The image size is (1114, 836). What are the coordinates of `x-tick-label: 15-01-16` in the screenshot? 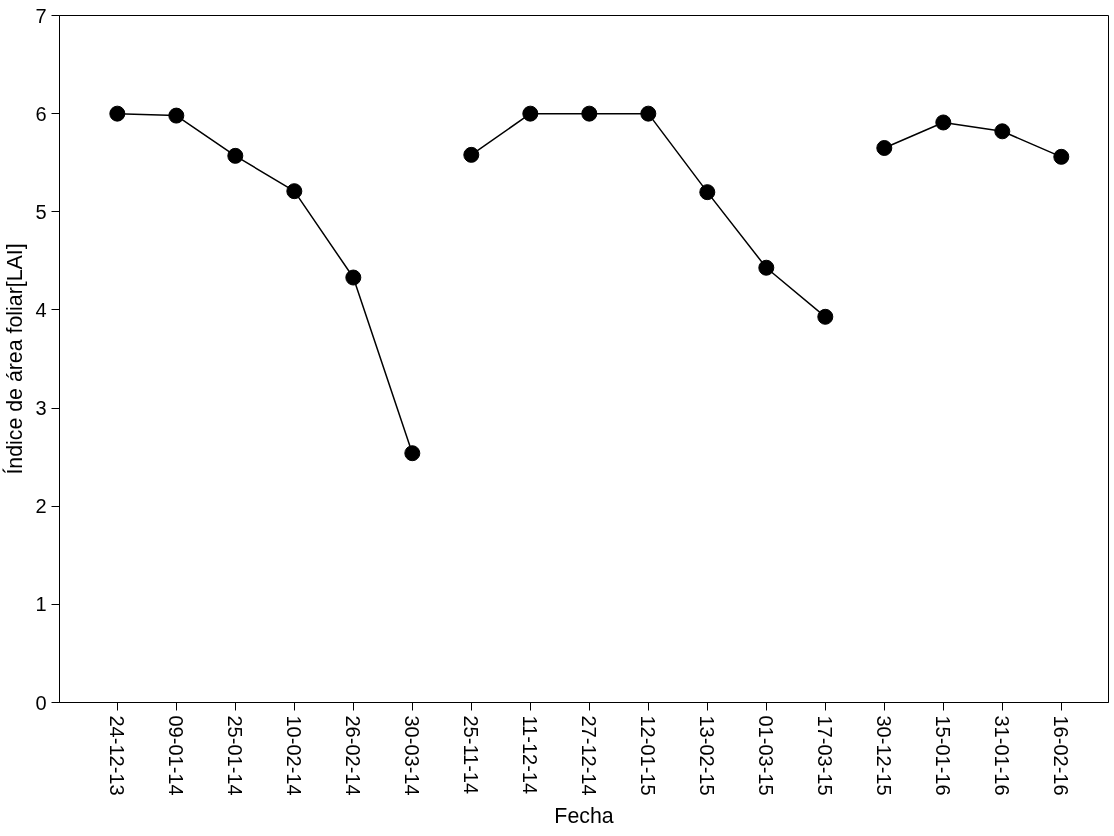 It's located at (943, 755).